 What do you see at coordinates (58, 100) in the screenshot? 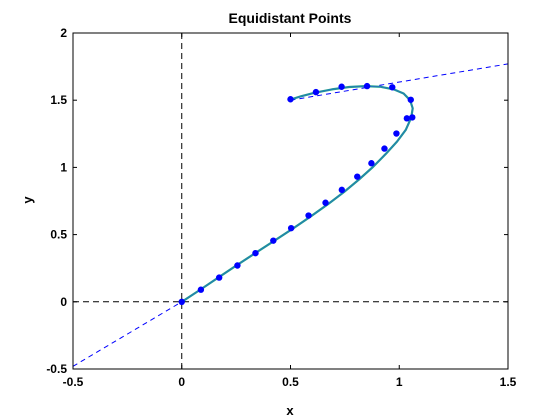
I see `y-tick-label: 1.5` at bounding box center [58, 100].